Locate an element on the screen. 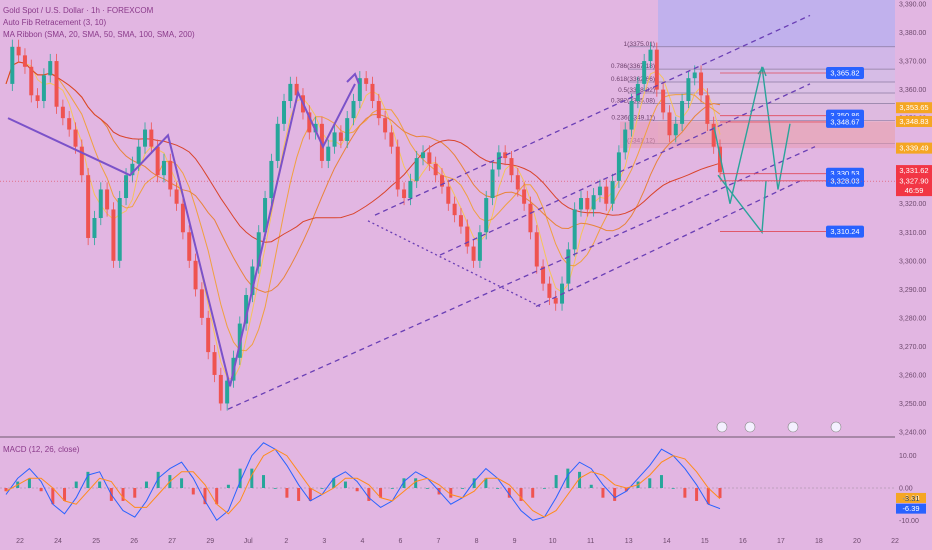 This screenshot has width=932, height=550. x-tick-label: 2 is located at coordinates (286, 541).